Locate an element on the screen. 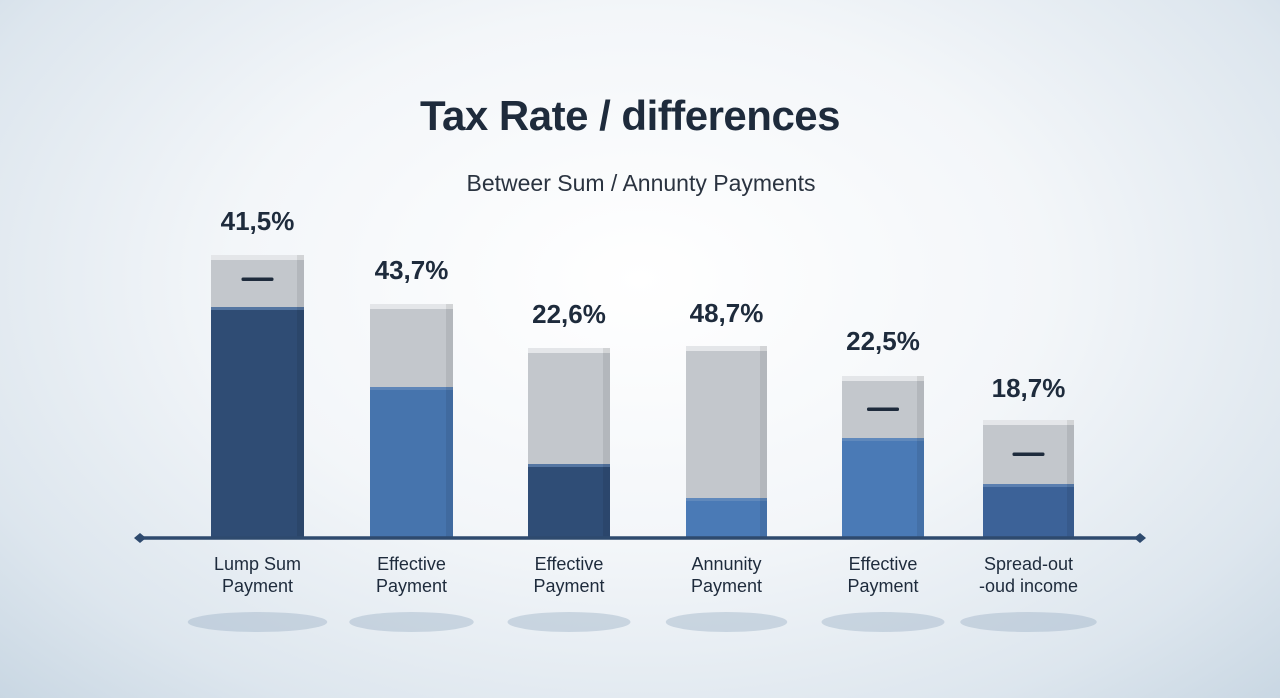 The width and height of the screenshot is (1280, 698). value-label: 43,7% is located at coordinates (412, 270).